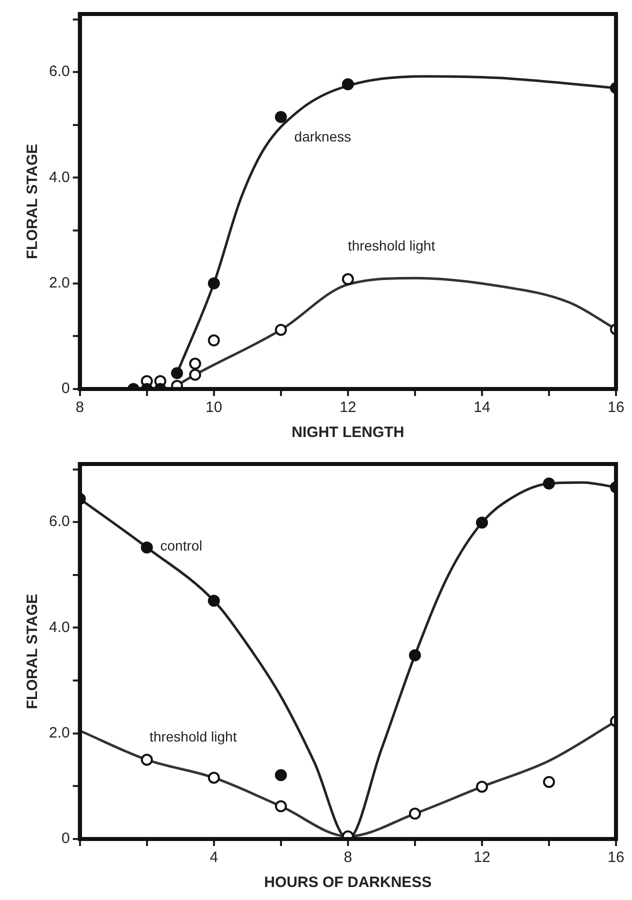  Describe the element at coordinates (214, 857) in the screenshot. I see `x-tick-label: 4` at that location.